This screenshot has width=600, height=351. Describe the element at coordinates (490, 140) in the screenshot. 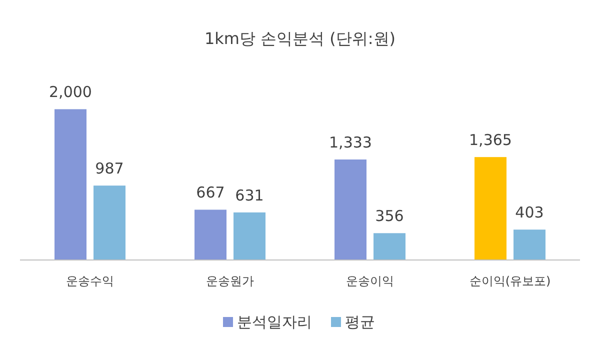

I see `data-label: 1,365` at that location.